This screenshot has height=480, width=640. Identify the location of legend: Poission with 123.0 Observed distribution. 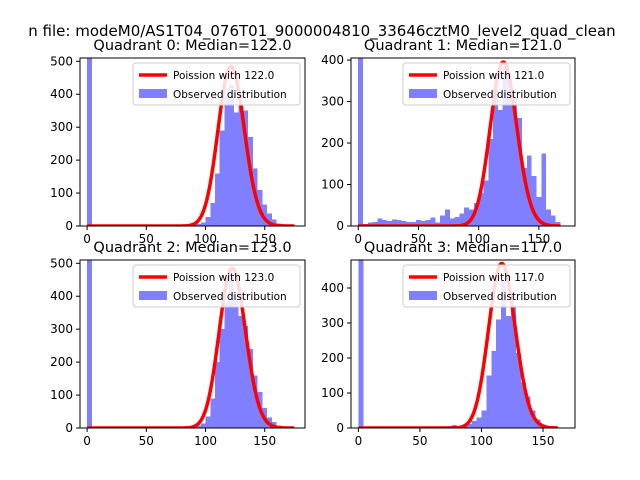
(216, 286).